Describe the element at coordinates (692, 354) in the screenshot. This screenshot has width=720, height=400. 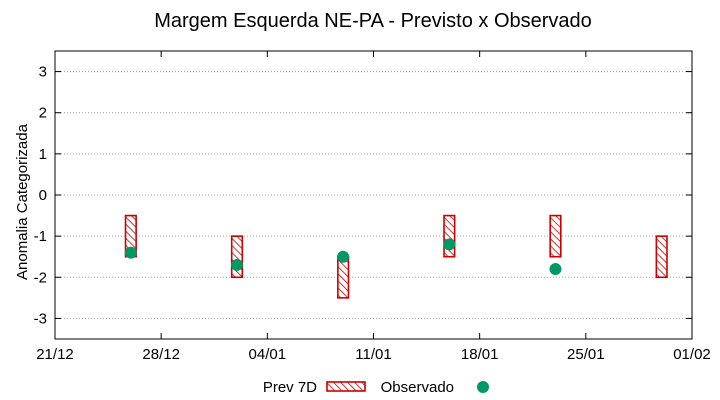
I see `x-tick-label: 01/02` at that location.